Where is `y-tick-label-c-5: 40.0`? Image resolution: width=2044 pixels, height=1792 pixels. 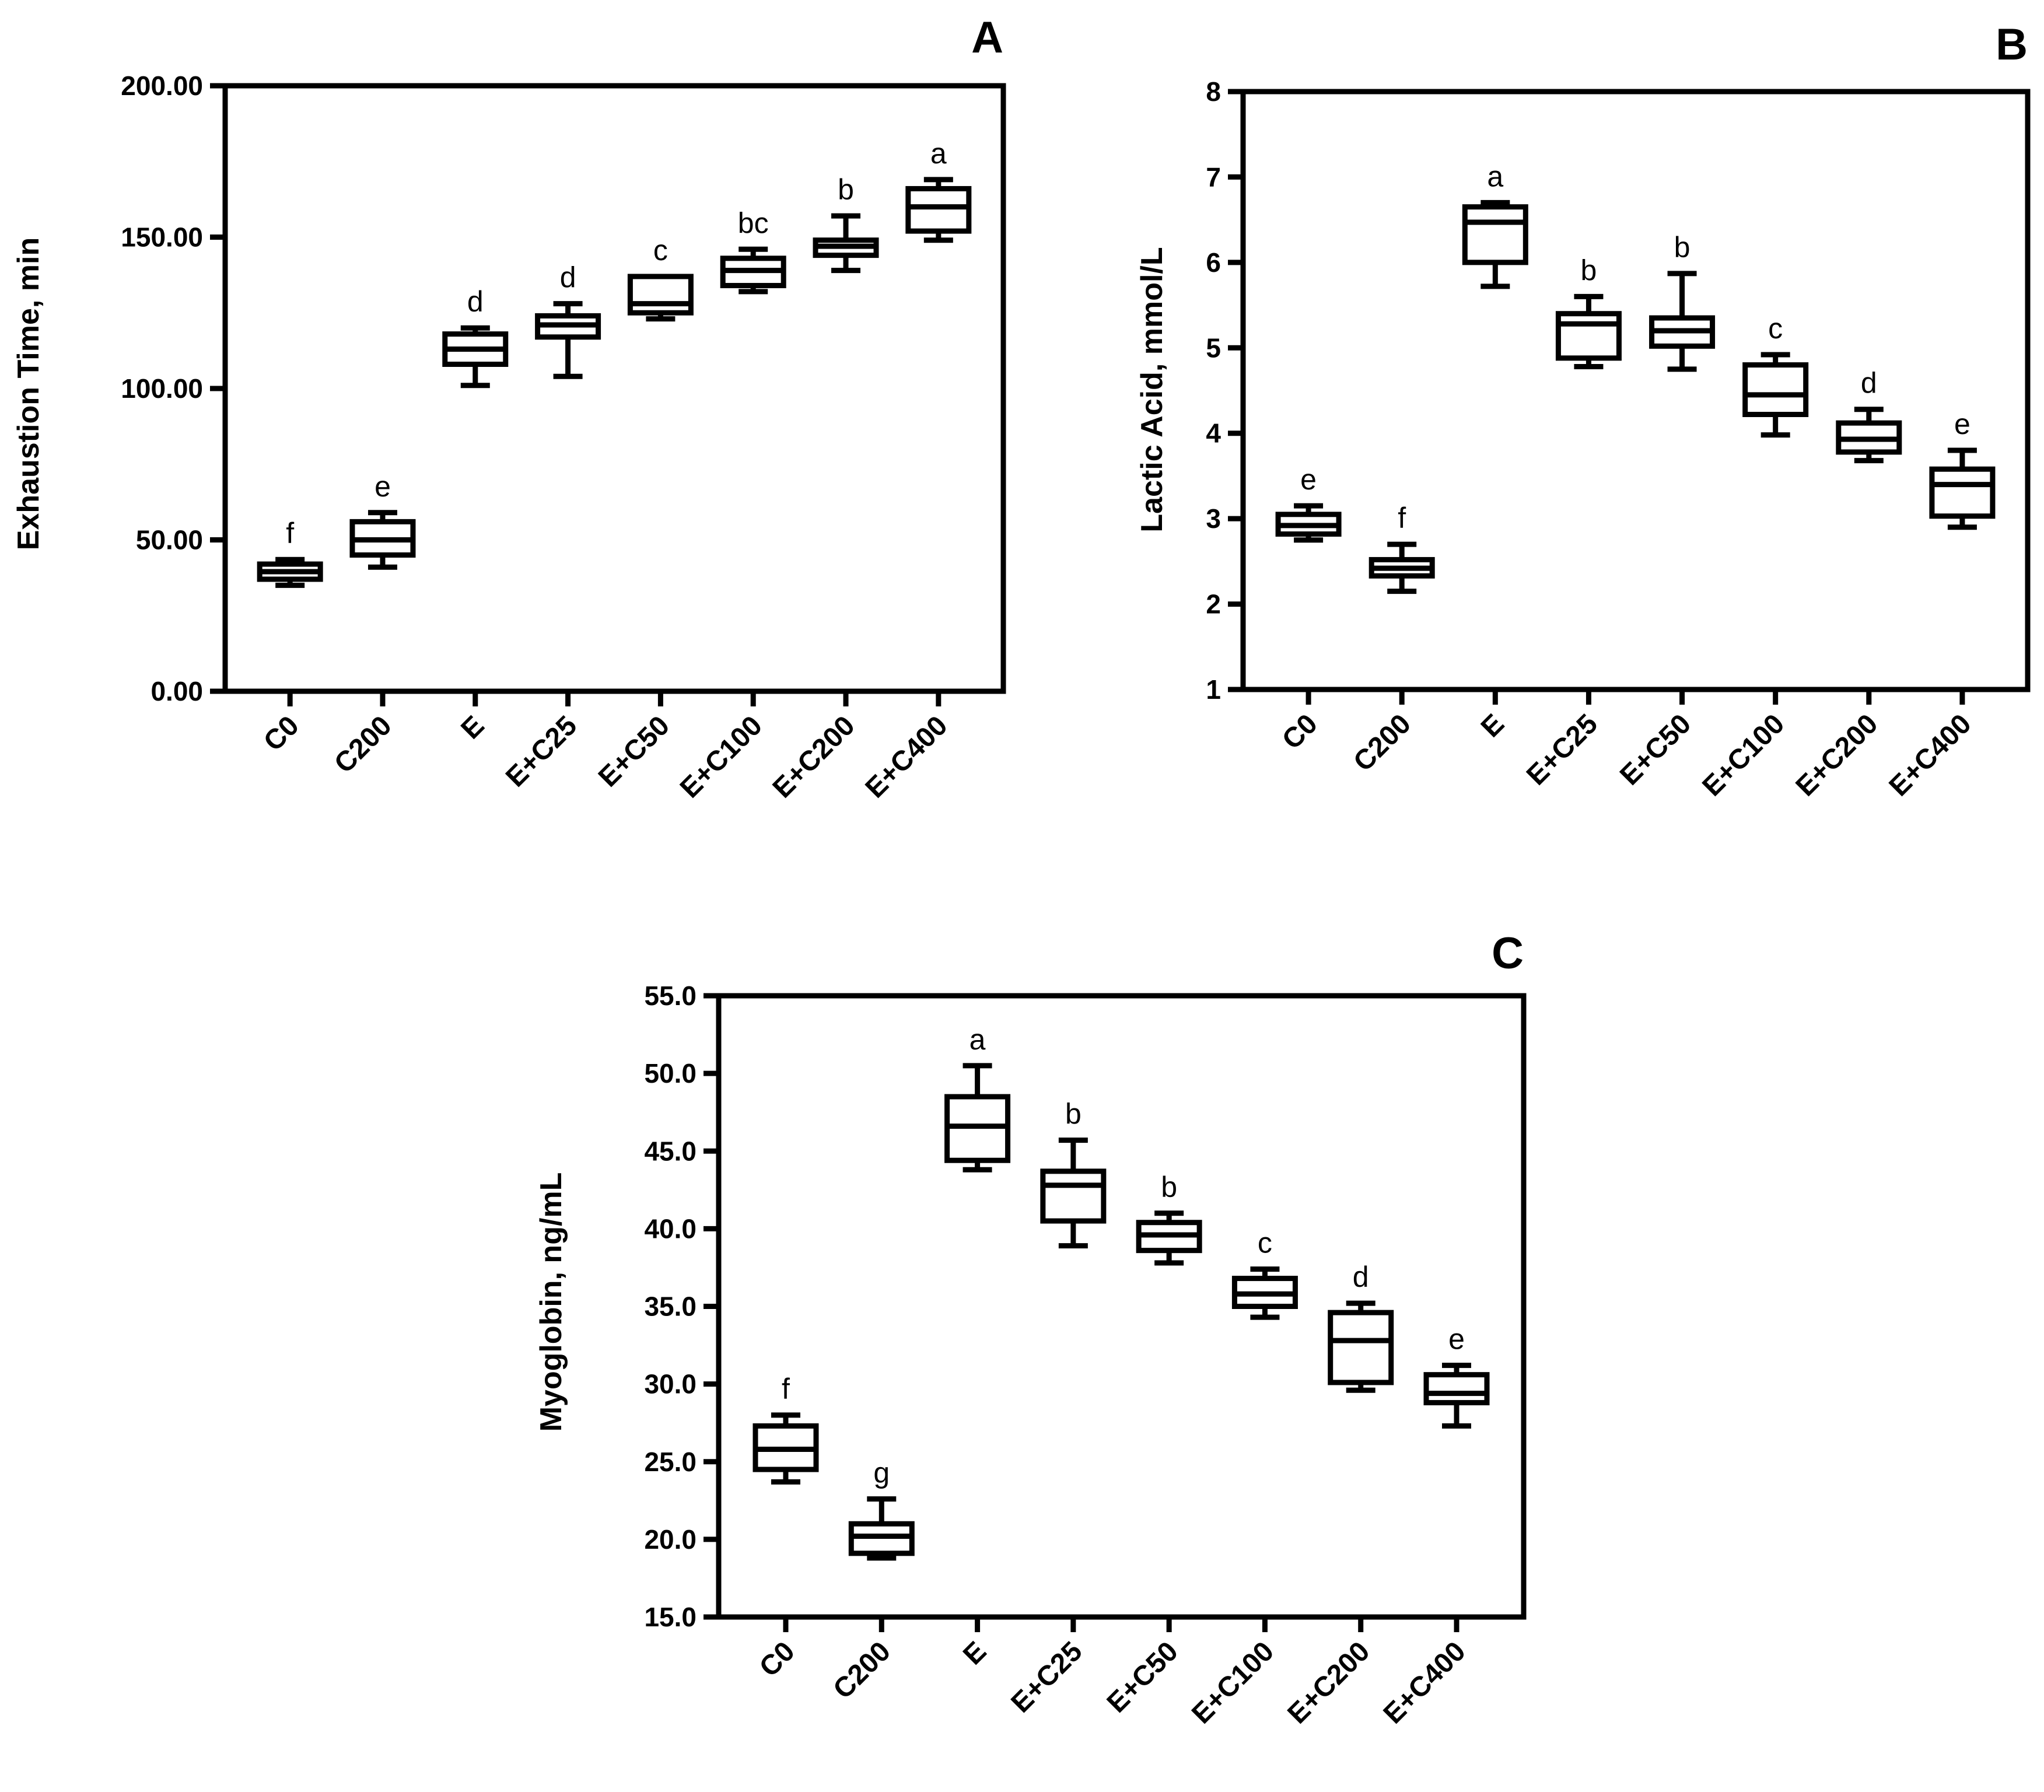
y-tick-label-c-5: 40.0 is located at coordinates (670, 1228).